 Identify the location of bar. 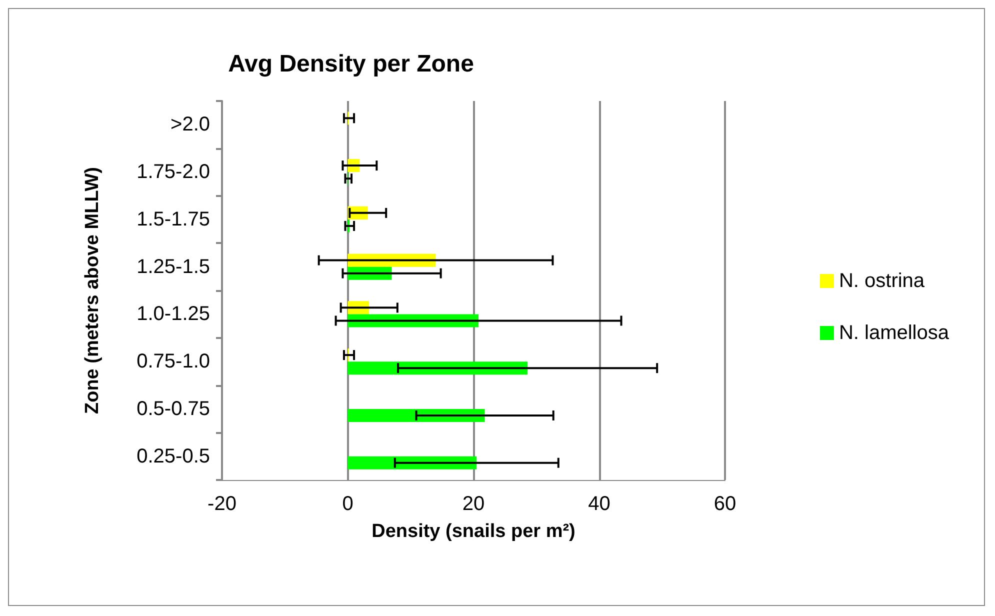
(416, 415).